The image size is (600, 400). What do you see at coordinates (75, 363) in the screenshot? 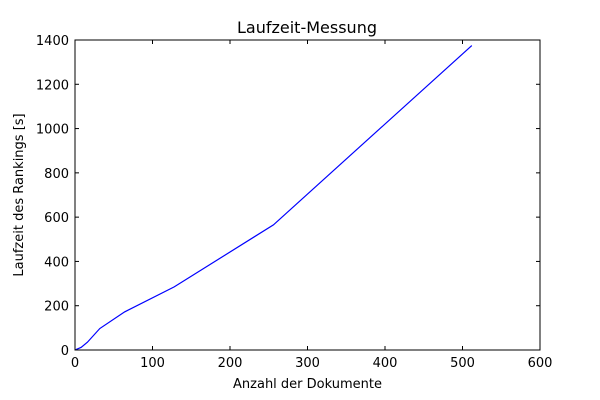
I see `x-tick-label: 0` at bounding box center [75, 363].